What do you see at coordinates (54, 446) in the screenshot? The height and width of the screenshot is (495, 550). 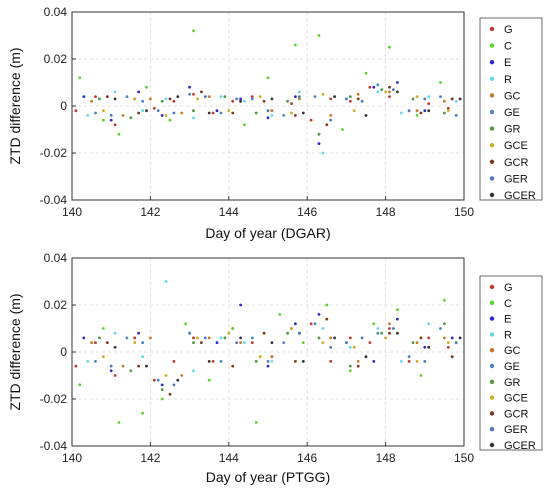 I see `y-tick-label: -0.04` at bounding box center [54, 446].